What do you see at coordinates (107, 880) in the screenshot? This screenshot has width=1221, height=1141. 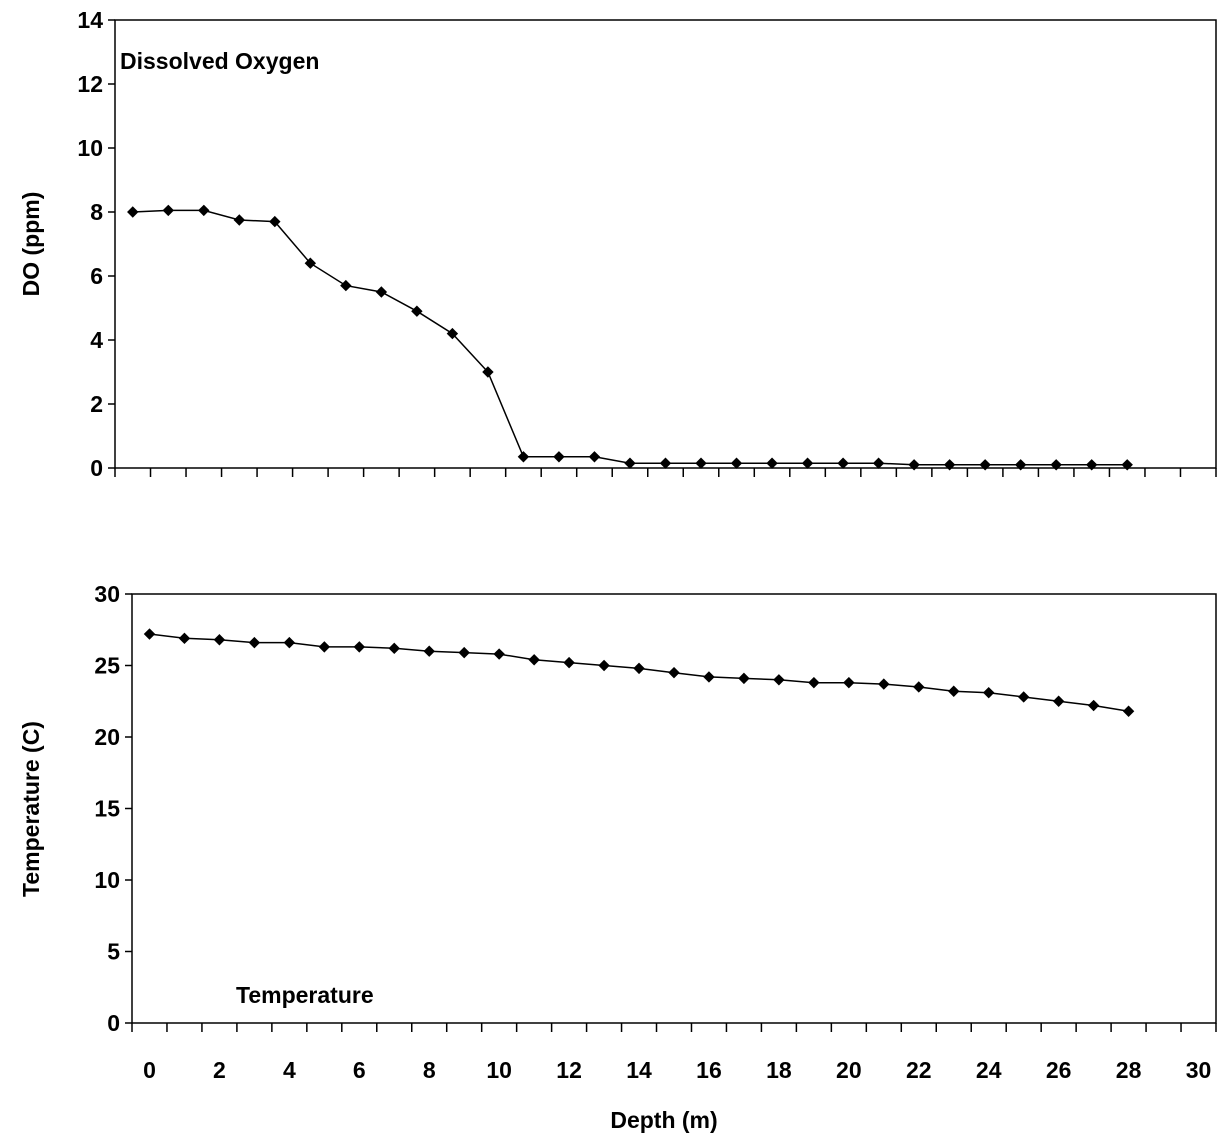 I see `temperature-y-tick-label: 10` at bounding box center [107, 880].